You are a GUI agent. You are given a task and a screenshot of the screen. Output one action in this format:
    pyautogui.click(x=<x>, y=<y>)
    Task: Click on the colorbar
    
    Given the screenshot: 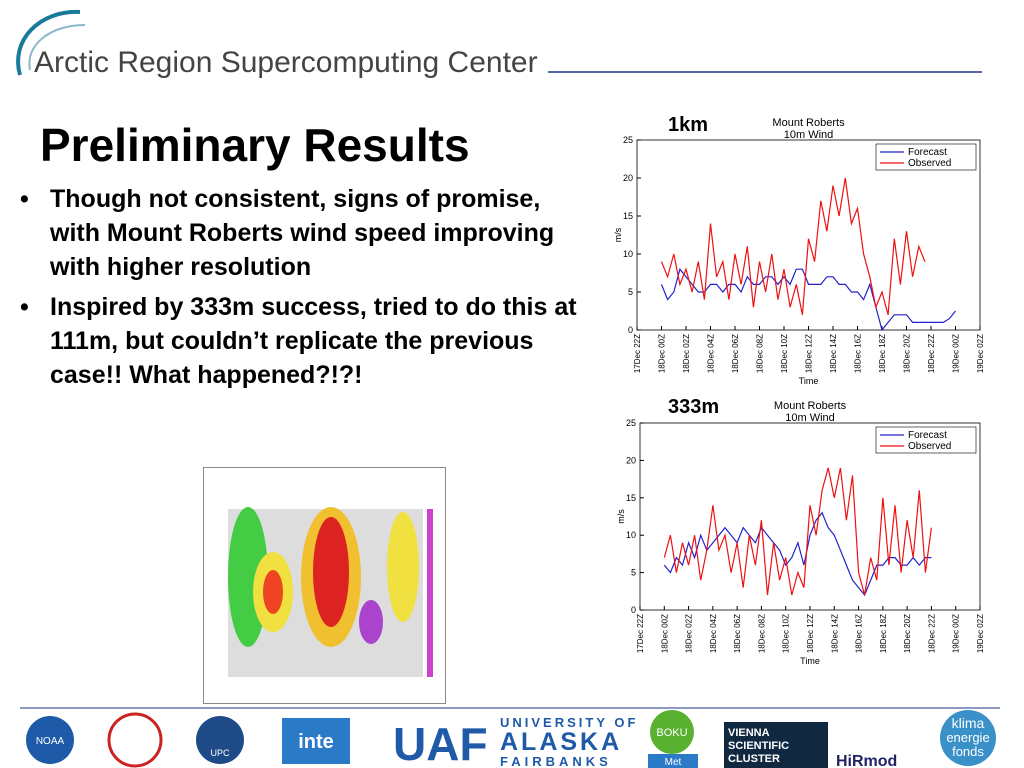 What is the action you would take?
    pyautogui.click(x=430, y=593)
    